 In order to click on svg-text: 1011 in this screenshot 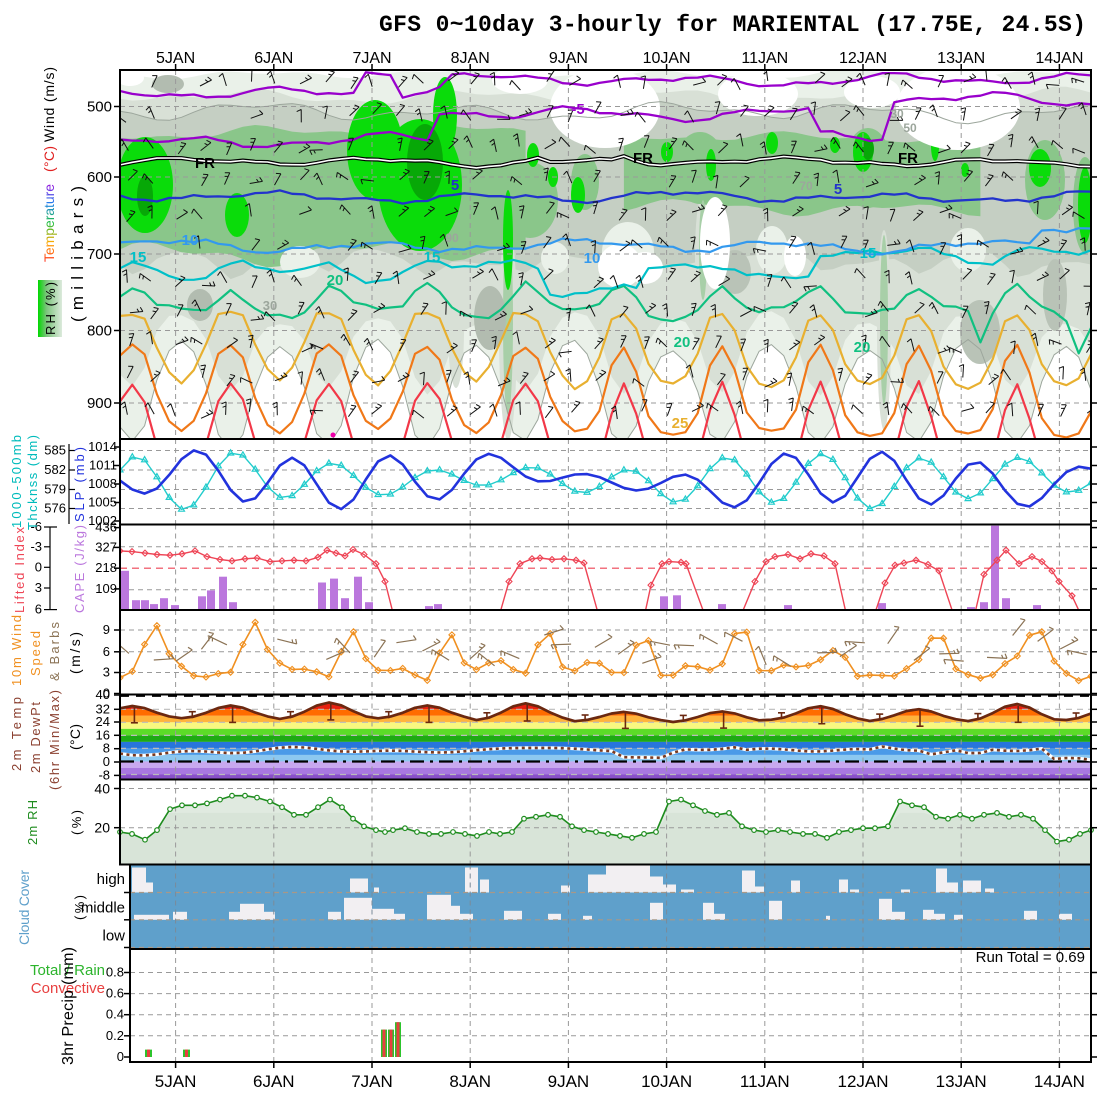, I will do `click(103, 465)`.